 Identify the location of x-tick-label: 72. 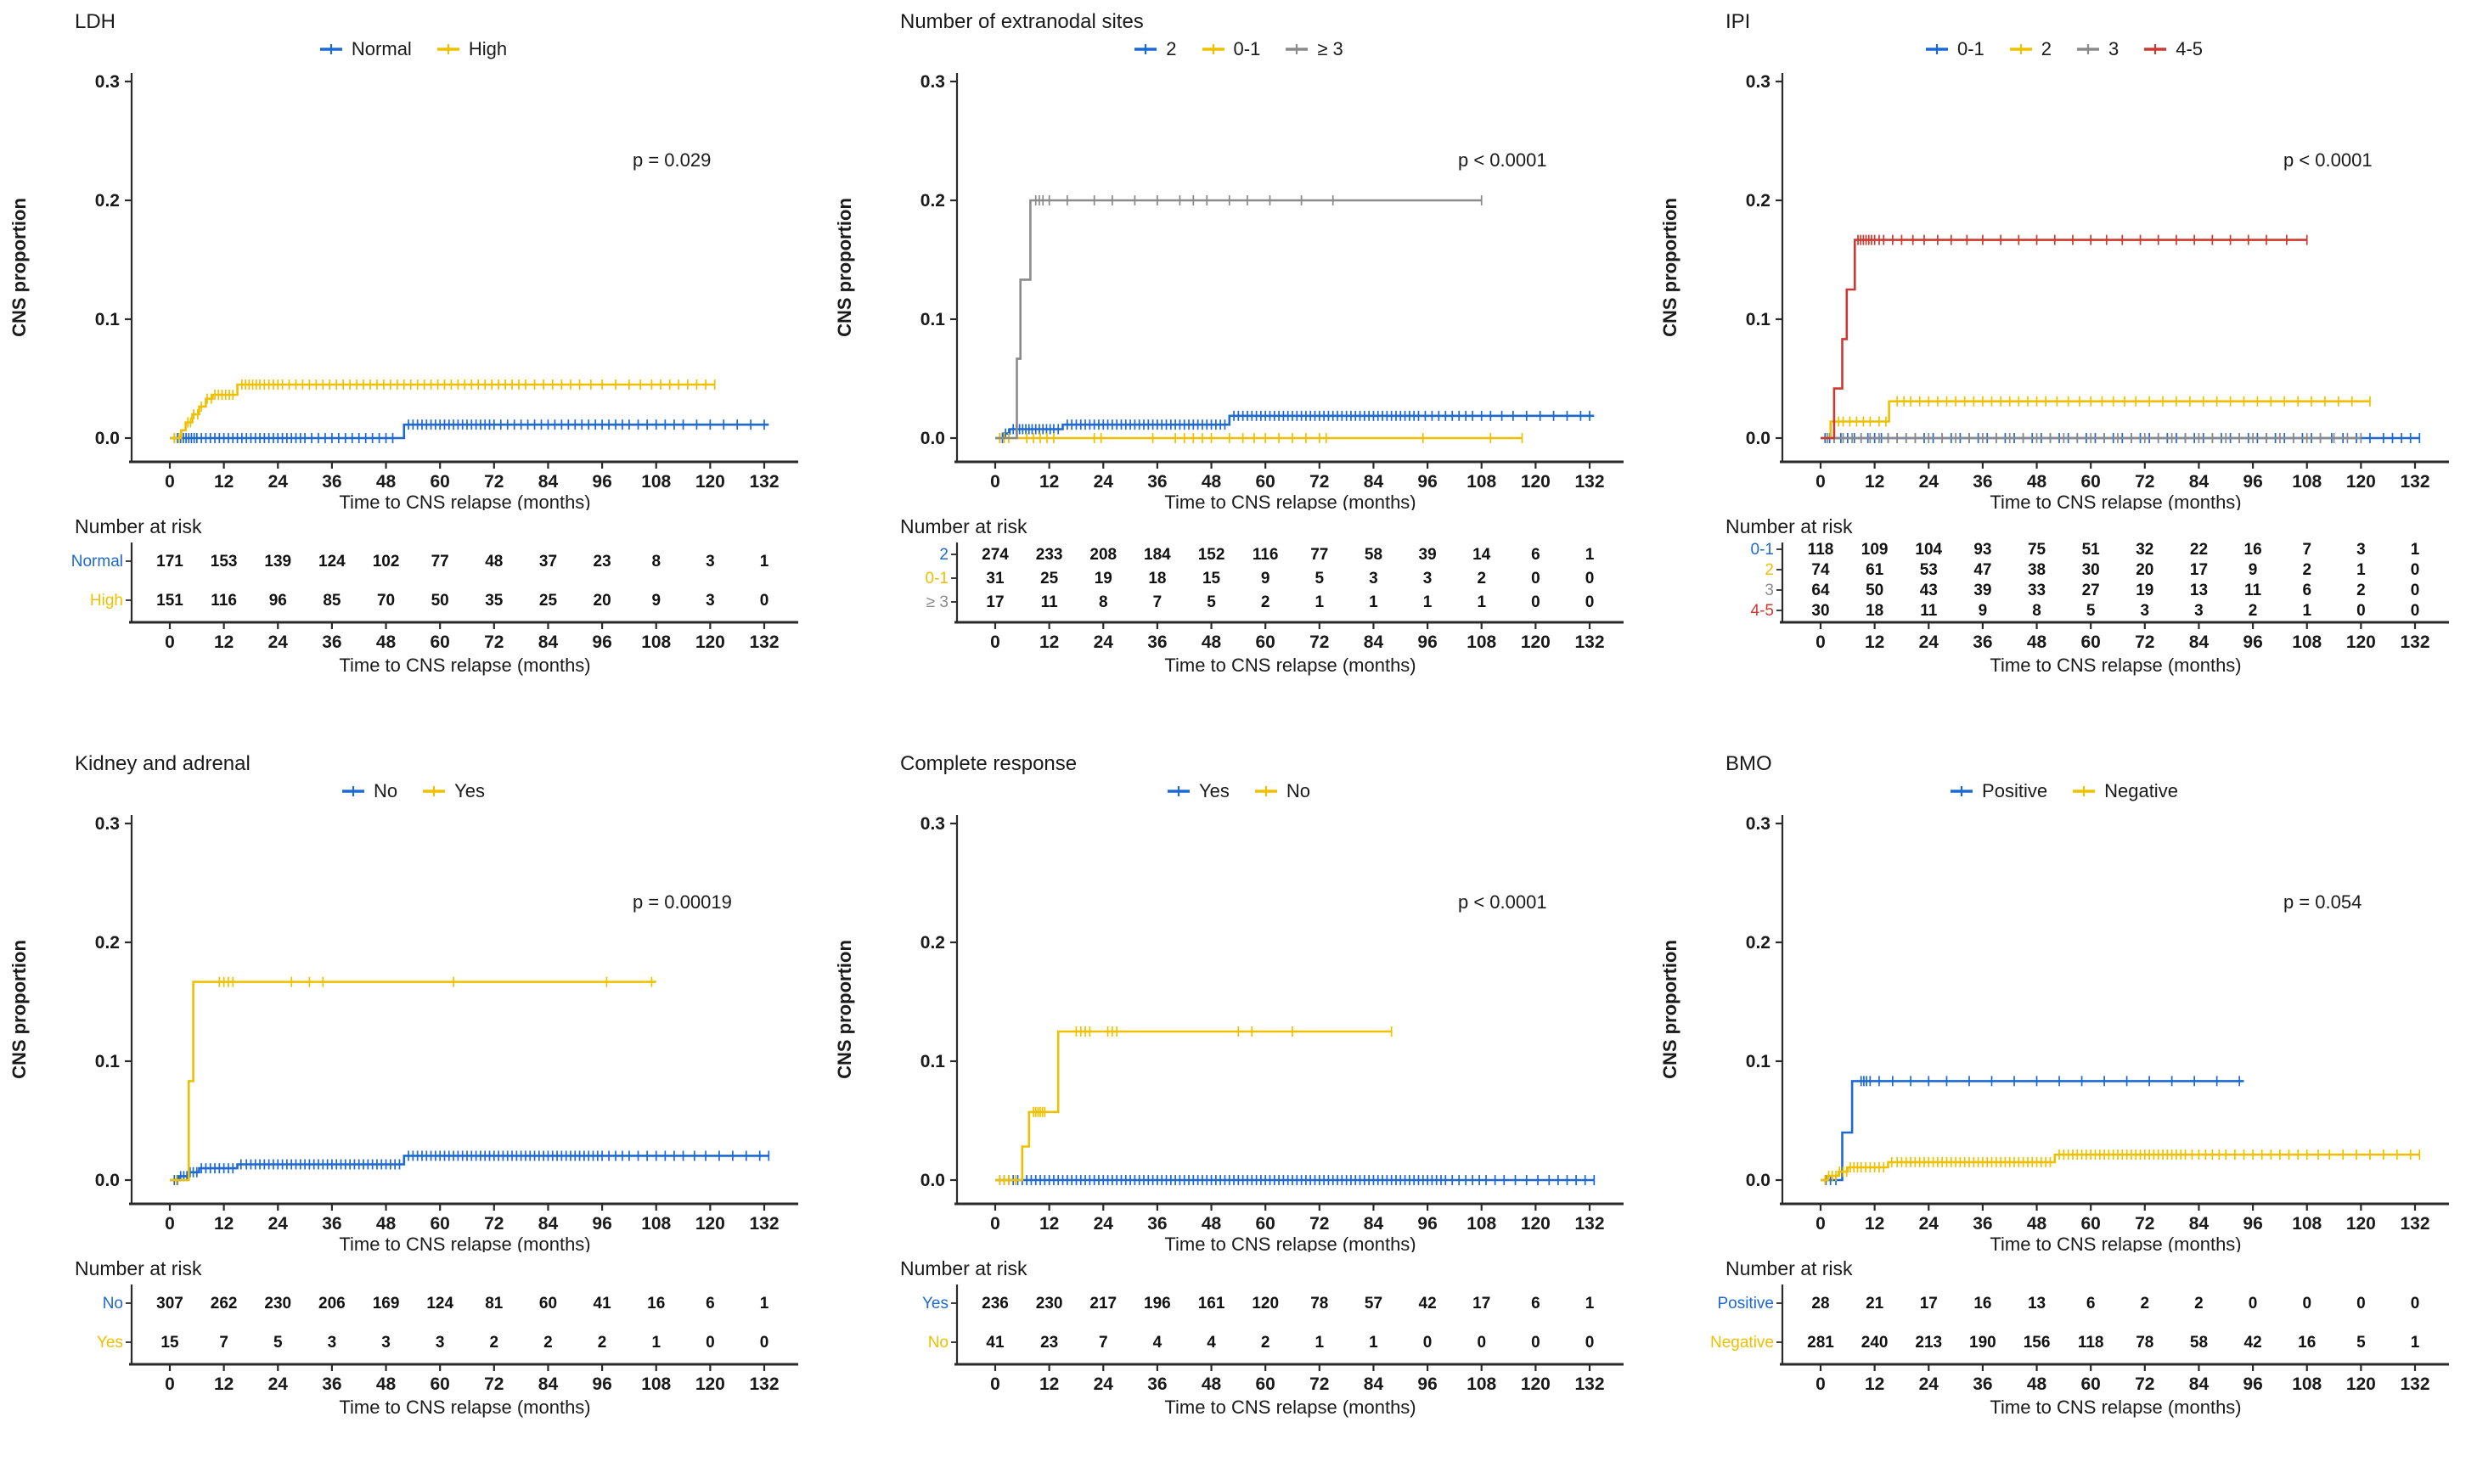
(2144, 482).